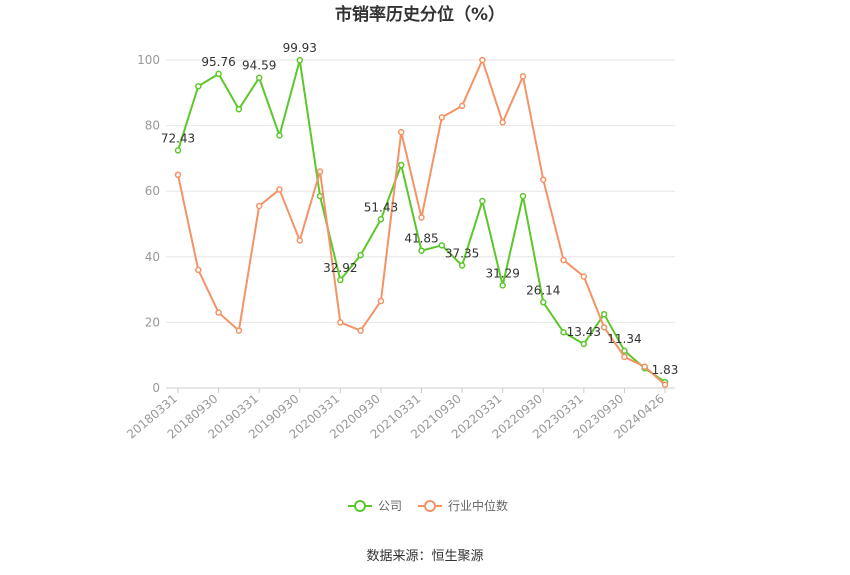 Image resolution: width=850 pixels, height=575 pixels. What do you see at coordinates (381, 207) in the screenshot?
I see `data-label-10: 51.43` at bounding box center [381, 207].